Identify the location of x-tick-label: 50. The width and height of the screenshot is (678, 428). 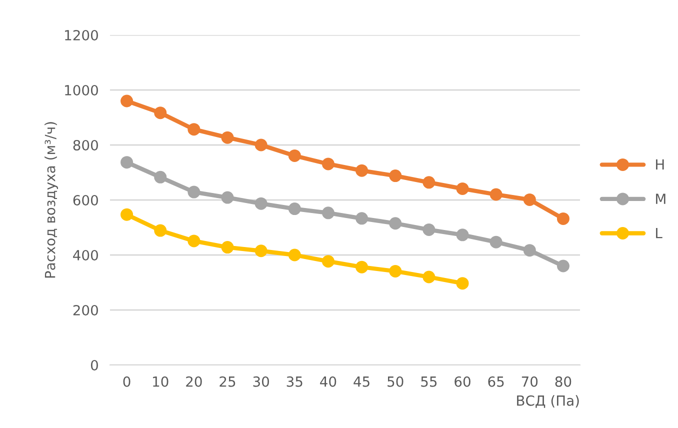
(396, 381).